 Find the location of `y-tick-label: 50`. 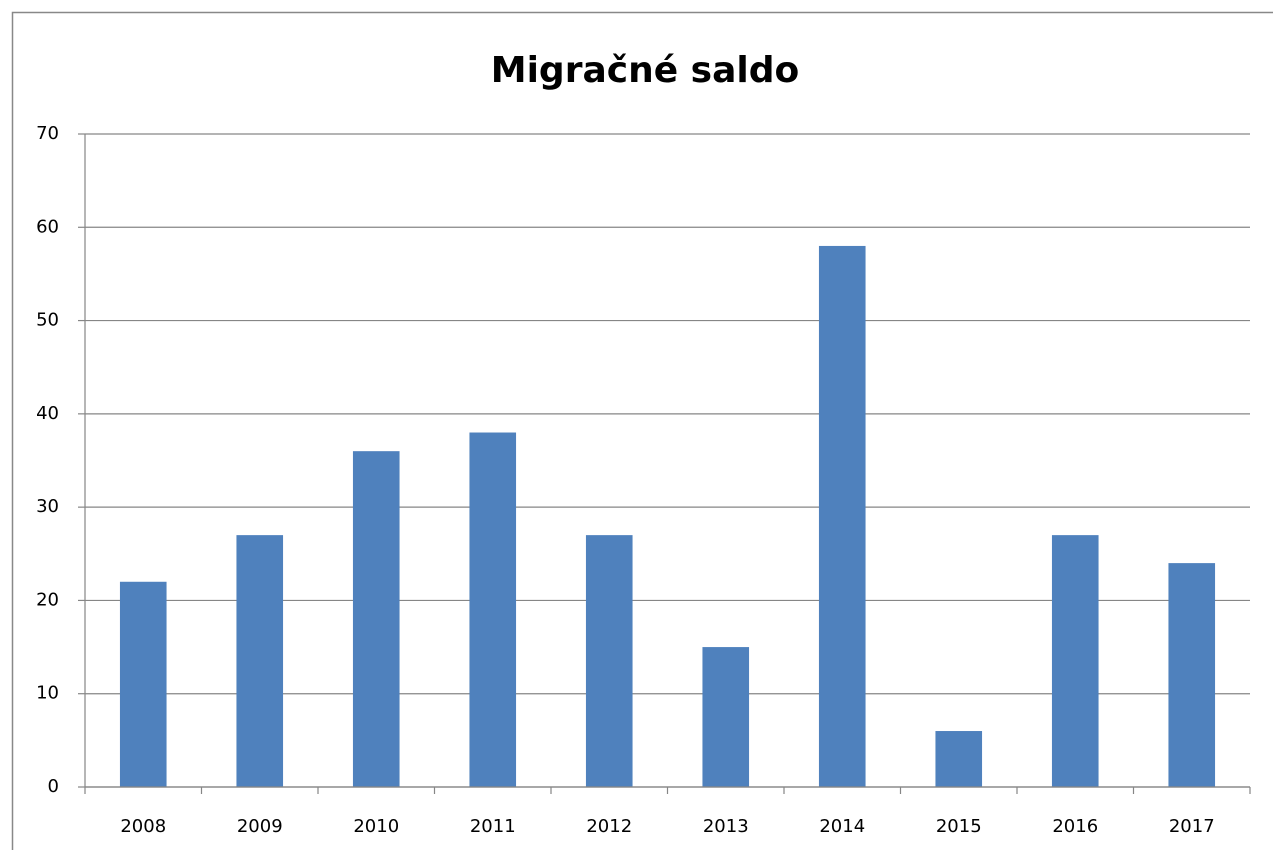

y-tick-label: 50 is located at coordinates (47, 320).